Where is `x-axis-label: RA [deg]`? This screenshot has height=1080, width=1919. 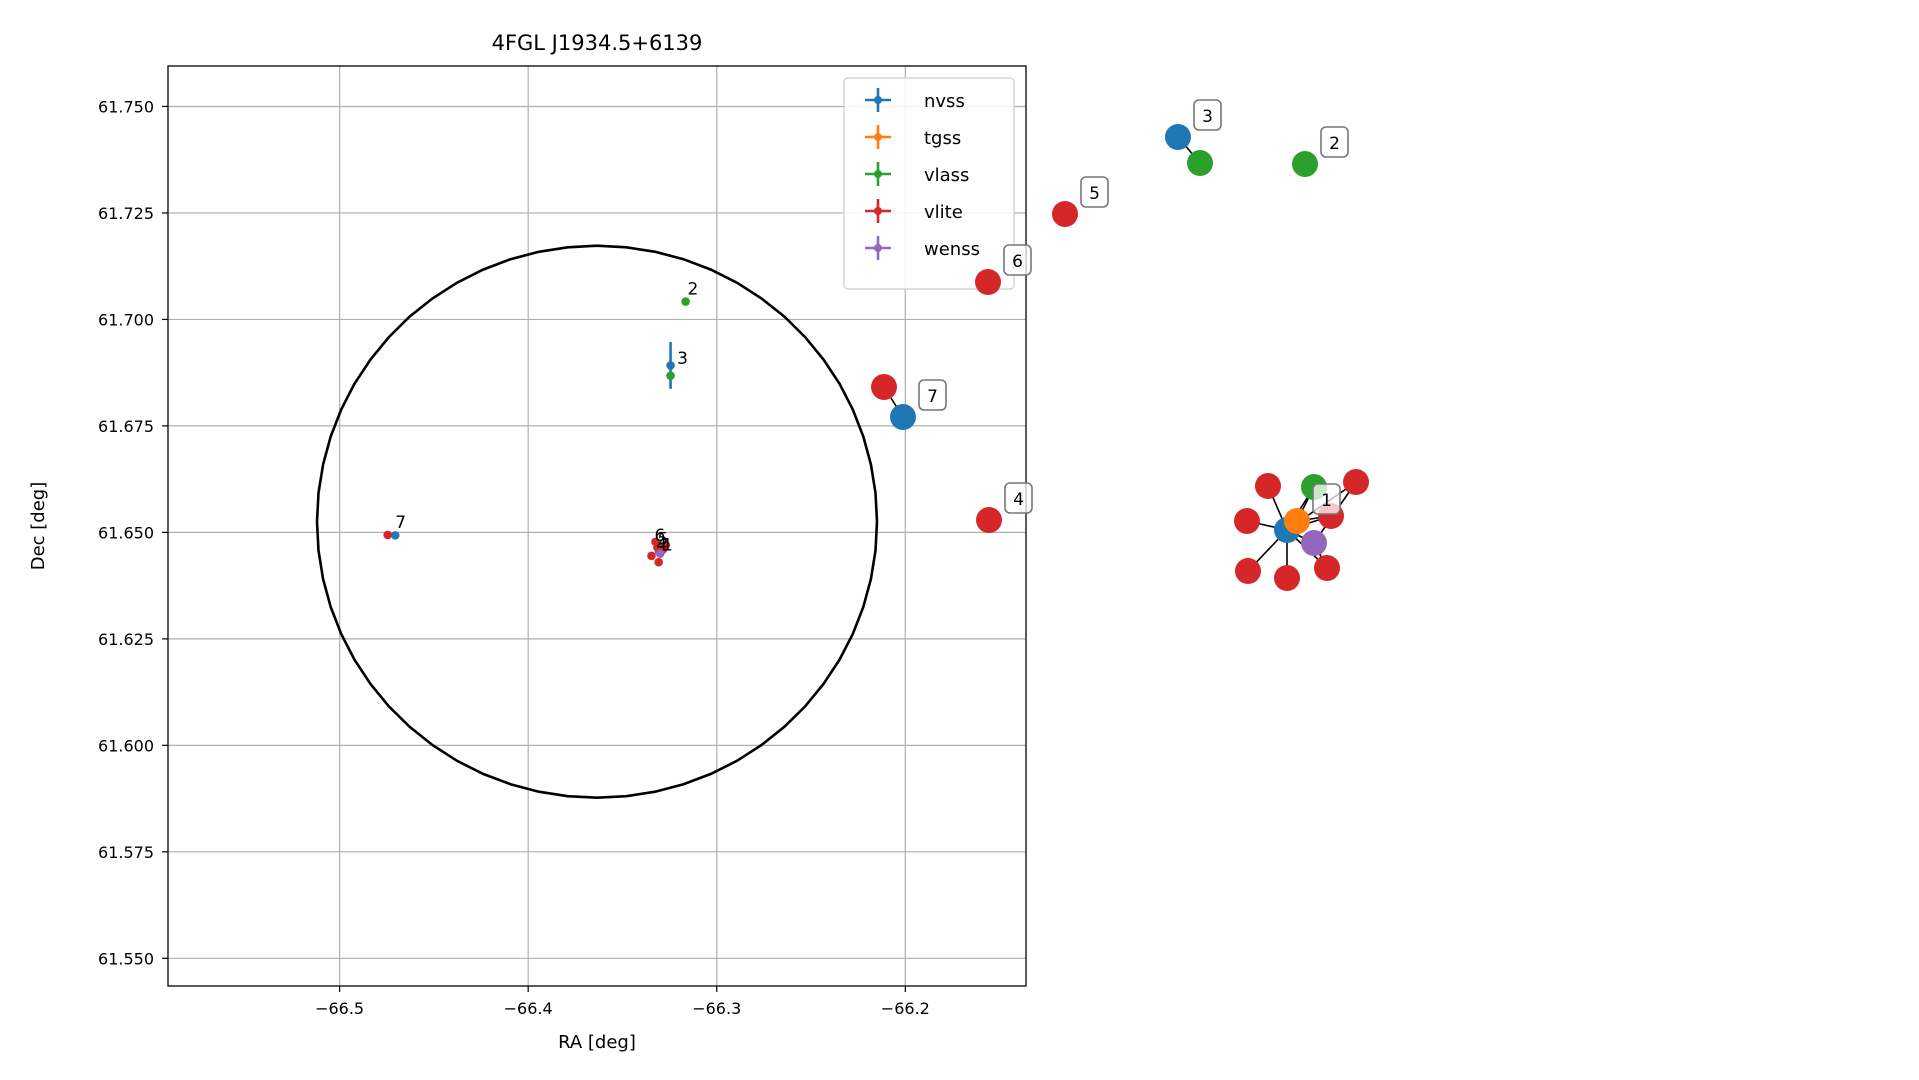
x-axis-label: RA [deg] is located at coordinates (597, 1042).